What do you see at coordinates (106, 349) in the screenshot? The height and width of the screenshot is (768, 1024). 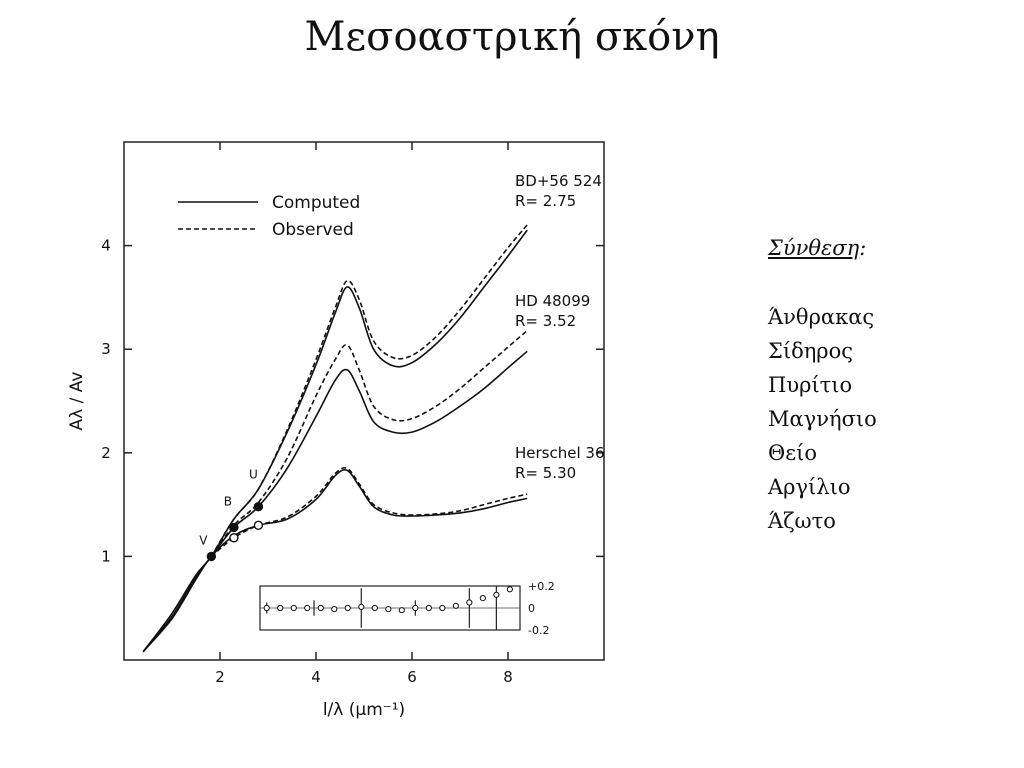 I see `y-tick-label: 3` at bounding box center [106, 349].